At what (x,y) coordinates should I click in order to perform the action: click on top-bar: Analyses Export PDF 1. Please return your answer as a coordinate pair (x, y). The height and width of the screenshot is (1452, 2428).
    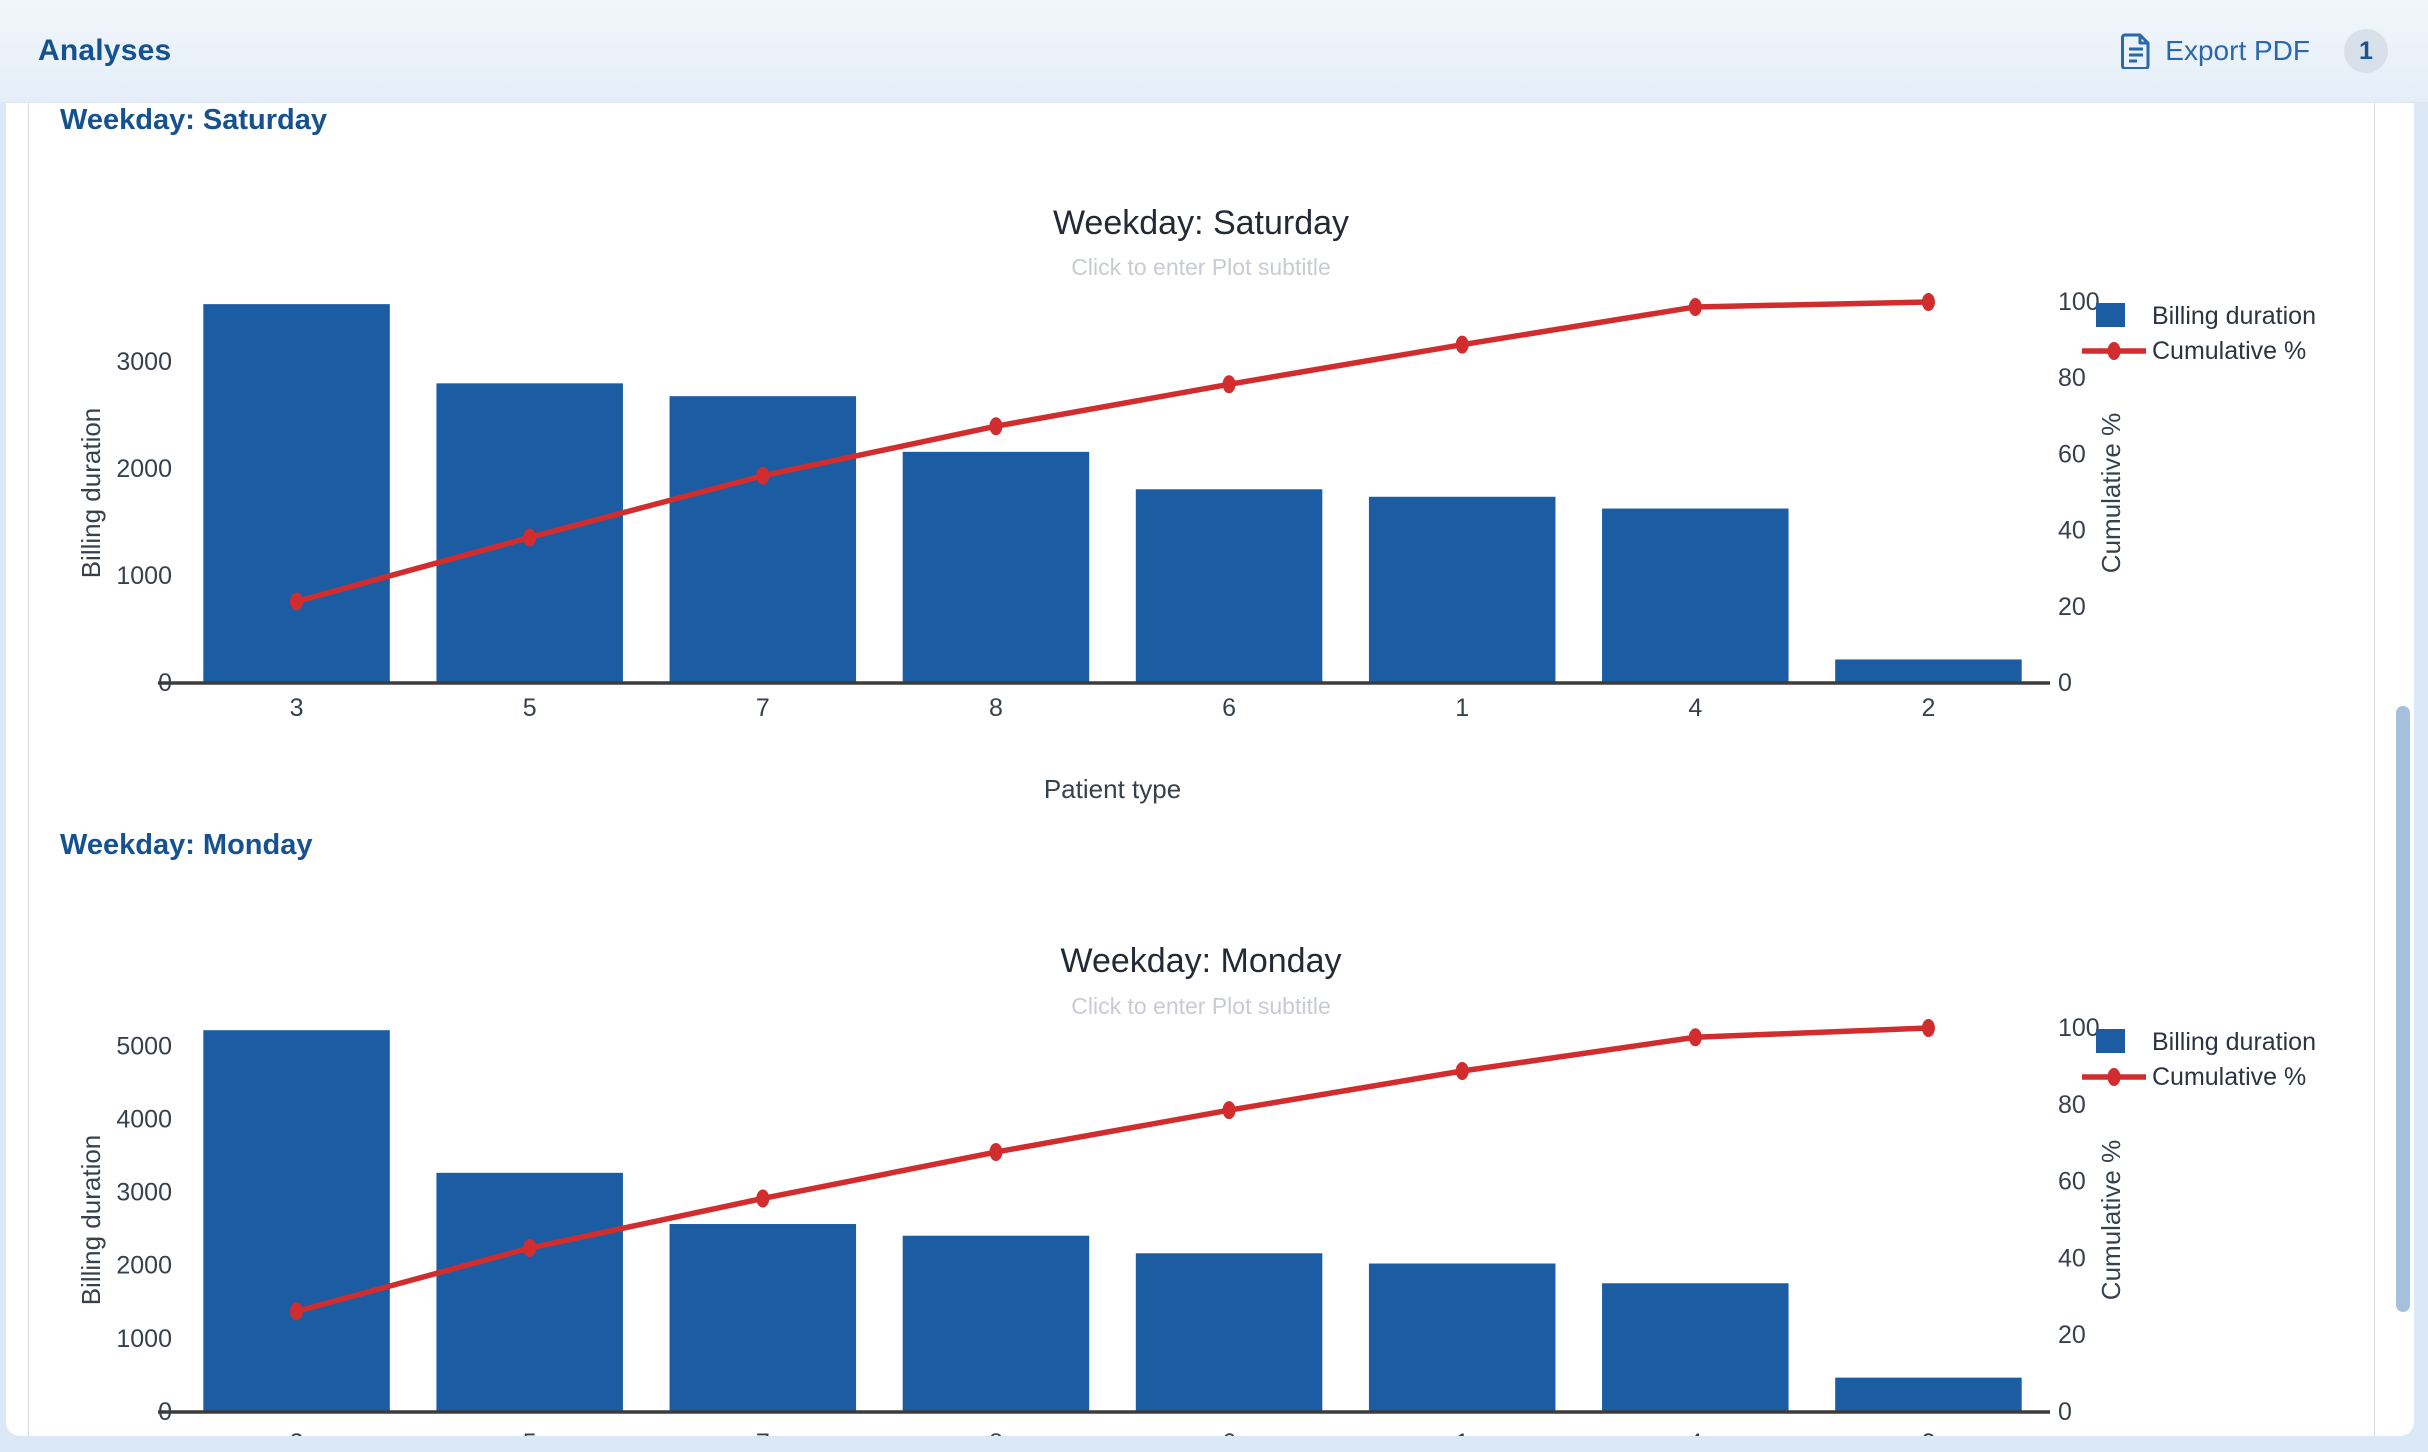
    Looking at the image, I should click on (1214, 51).